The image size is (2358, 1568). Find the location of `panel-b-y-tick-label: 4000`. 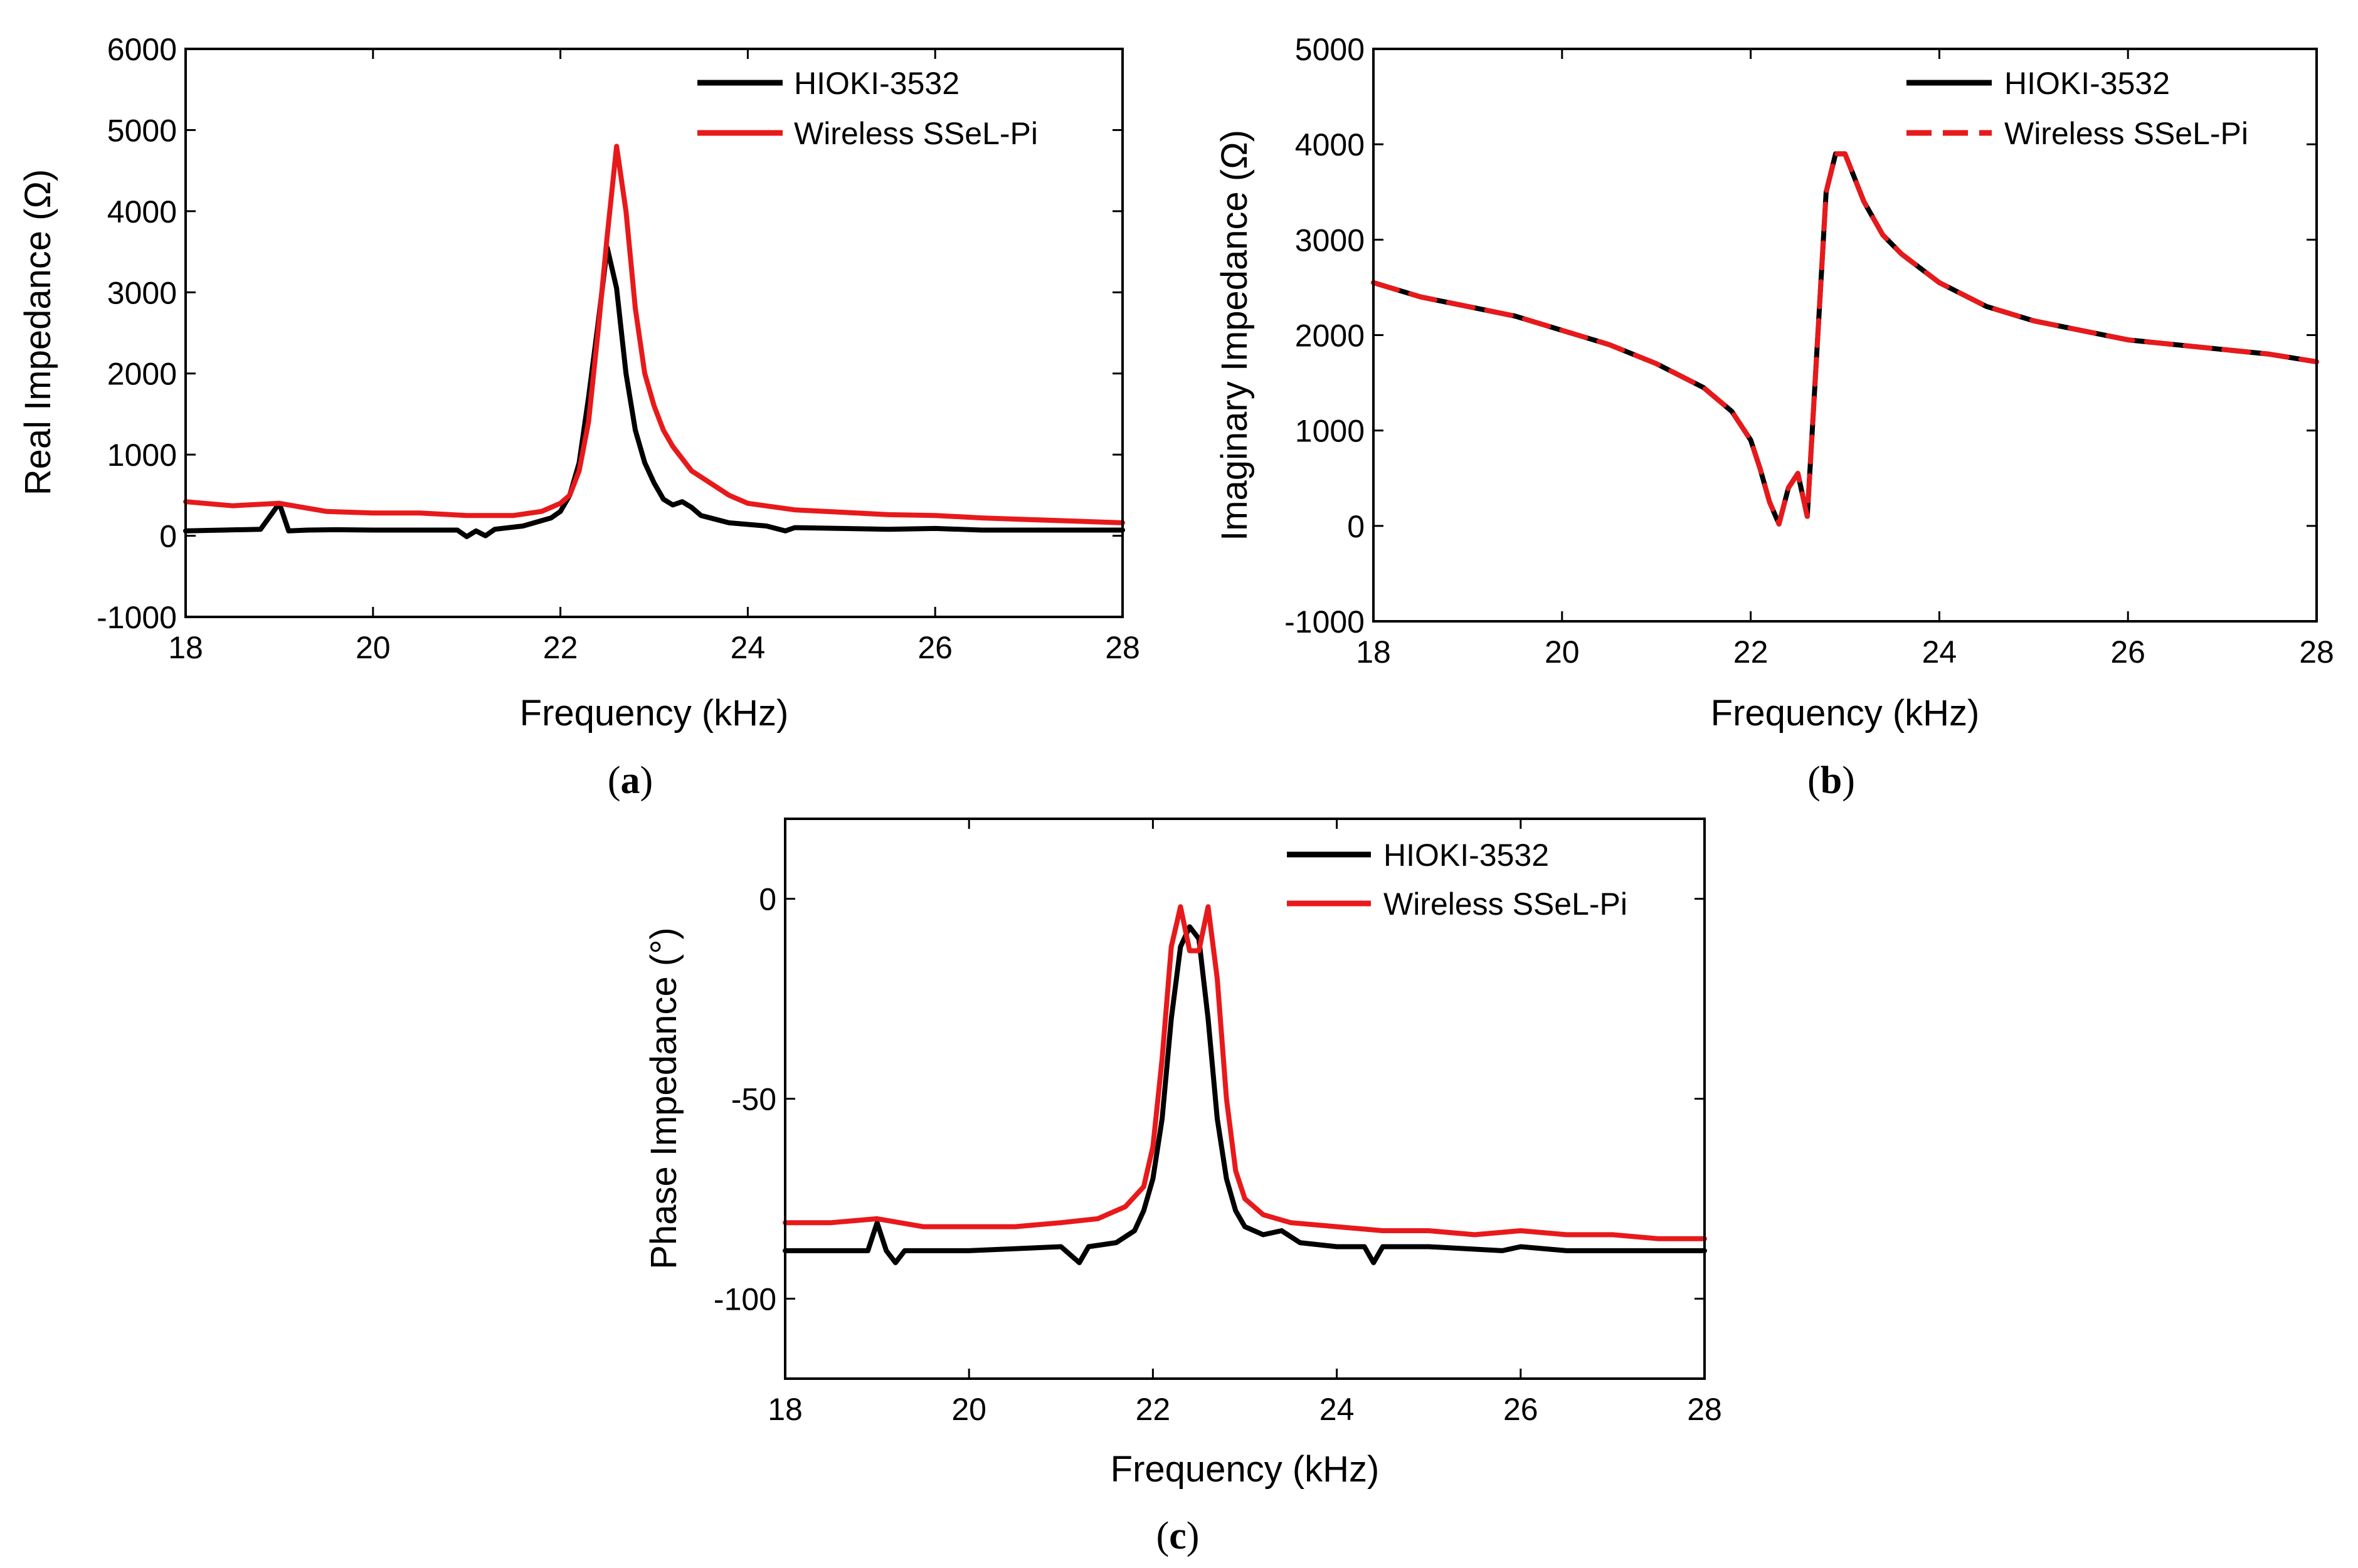

panel-b-y-tick-label: 4000 is located at coordinates (1330, 144).